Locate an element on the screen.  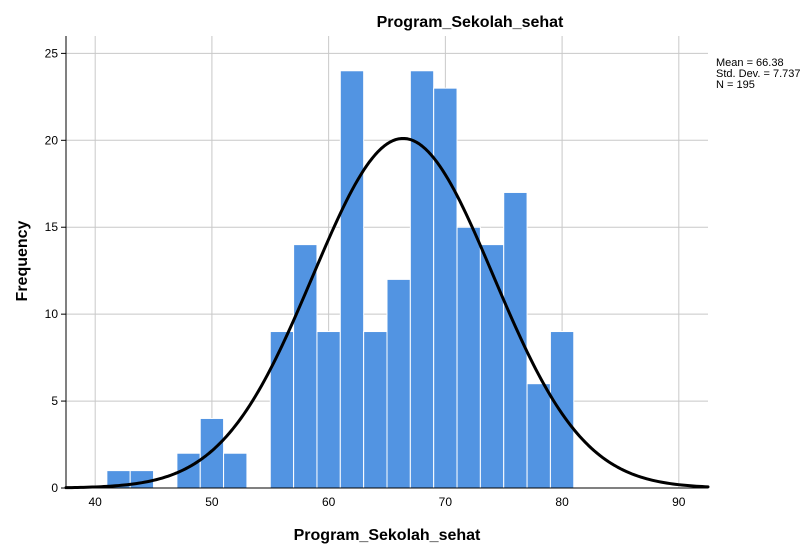
stats-line: Mean = 66.38 is located at coordinates (750, 63).